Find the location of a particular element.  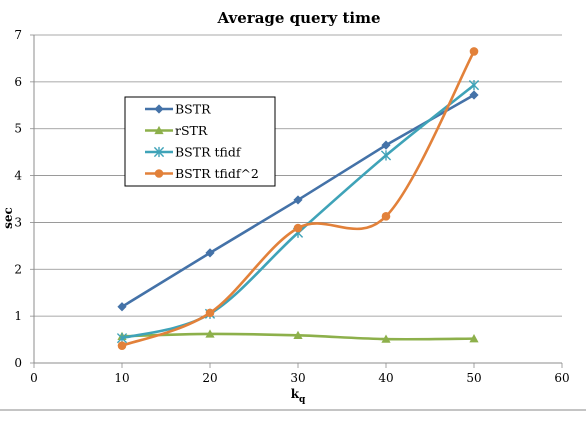

x-tick-label: 40 is located at coordinates (385, 378).